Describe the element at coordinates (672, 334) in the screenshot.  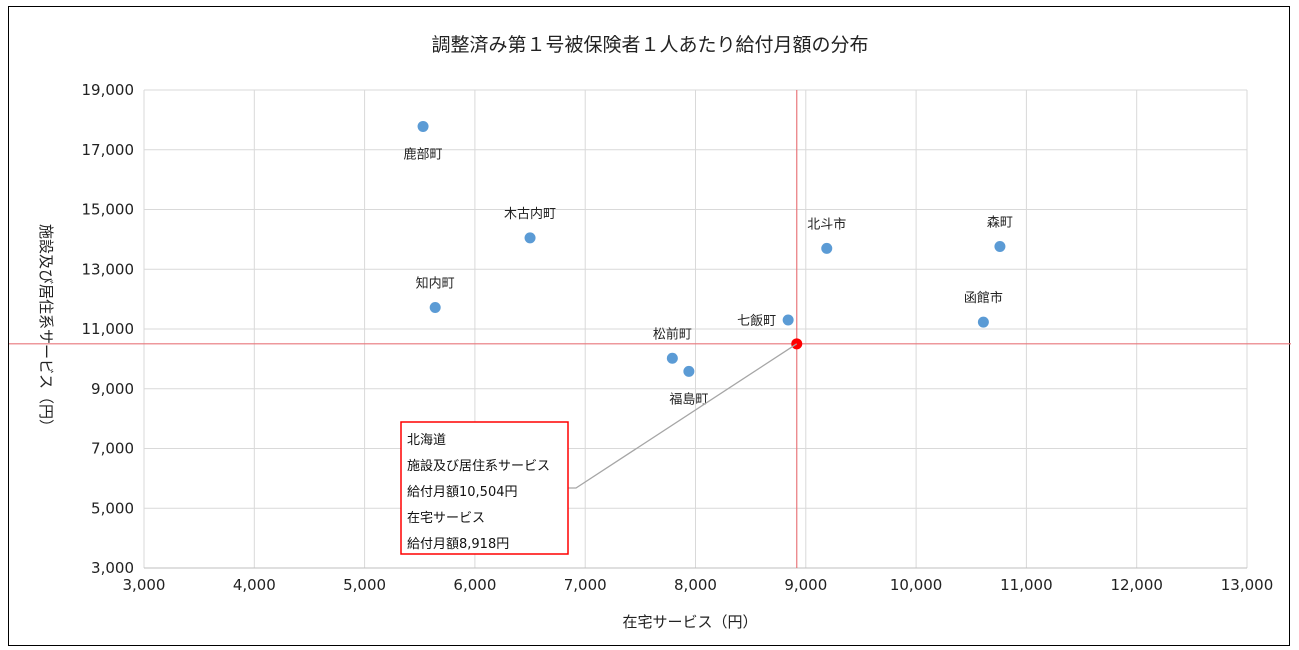
I see `point-label: 松前町` at that location.